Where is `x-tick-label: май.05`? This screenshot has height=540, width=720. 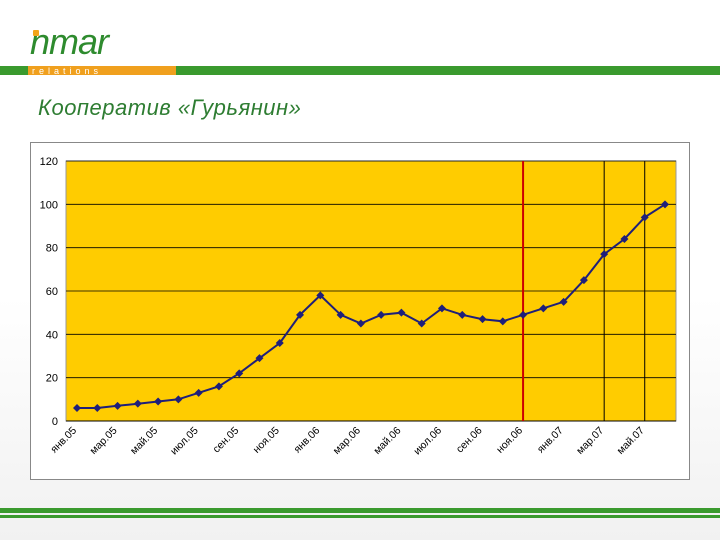 x-tick-label: май.05 is located at coordinates (144, 441).